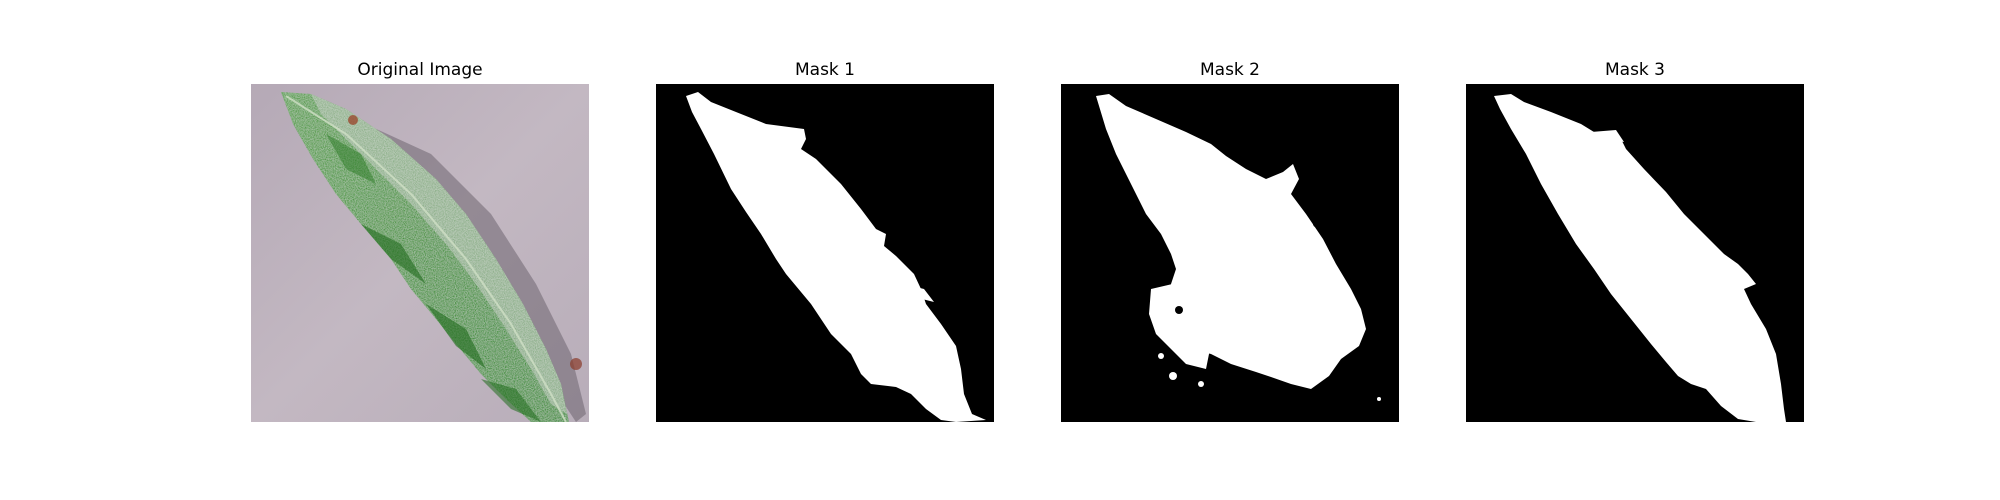 The width and height of the screenshot is (2000, 500). Describe the element at coordinates (824, 70) in the screenshot. I see `panel-title-mask-1: Mask 1` at that location.